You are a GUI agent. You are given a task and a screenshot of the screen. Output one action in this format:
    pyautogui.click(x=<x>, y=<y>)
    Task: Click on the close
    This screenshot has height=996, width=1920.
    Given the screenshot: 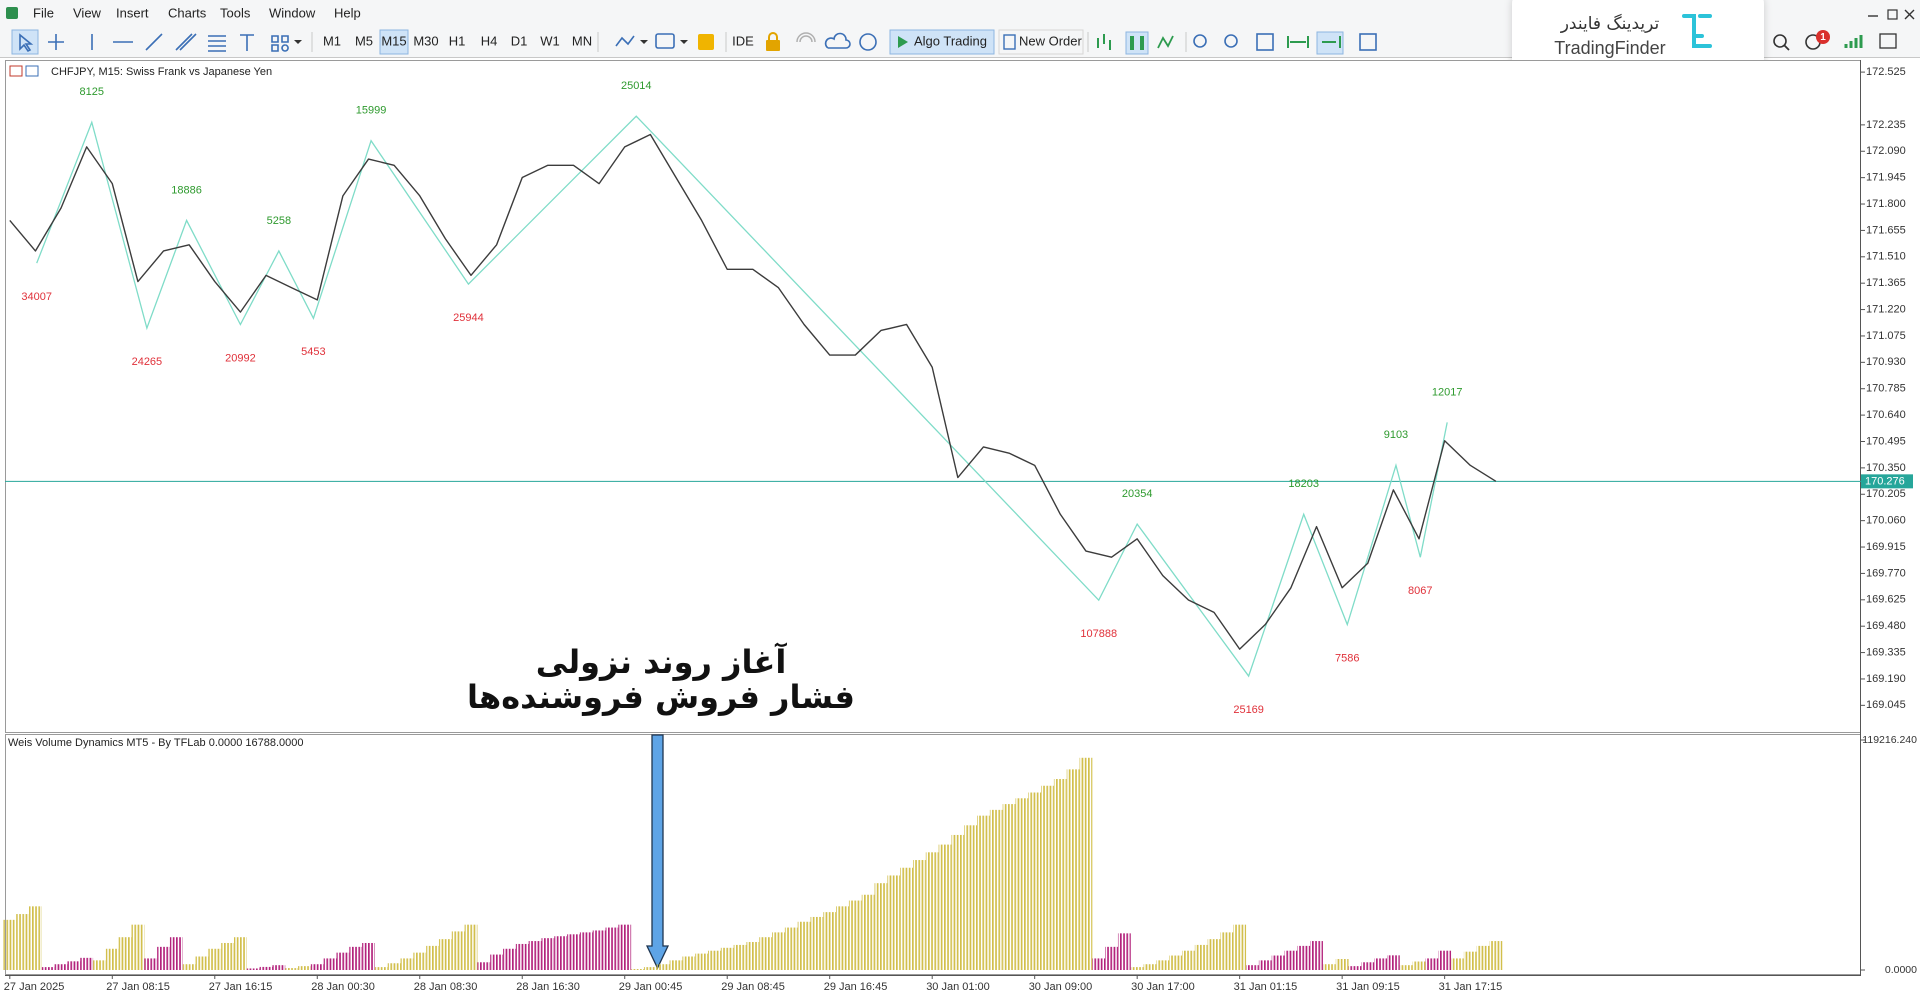 What is the action you would take?
    pyautogui.click(x=1909, y=14)
    